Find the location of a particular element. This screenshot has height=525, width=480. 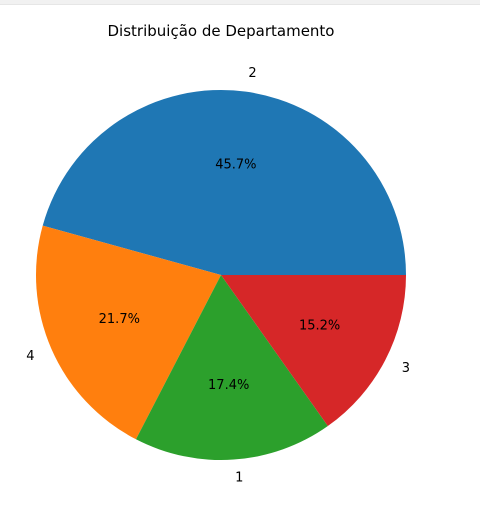

slice-label-3: 3 is located at coordinates (406, 368).